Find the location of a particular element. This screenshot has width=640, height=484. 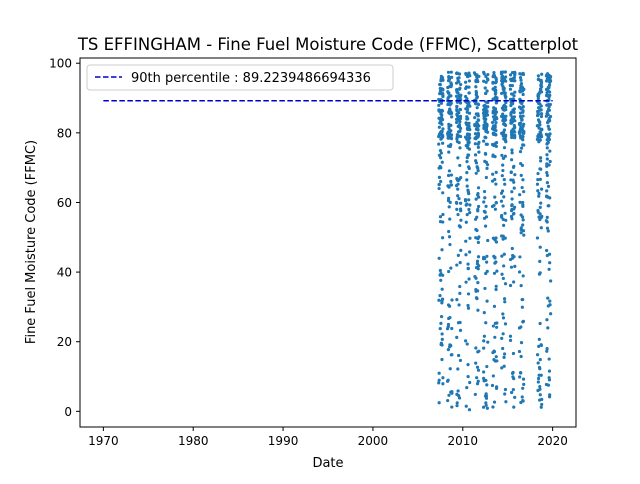

y-tick-label-0: 0 is located at coordinates (68, 412).